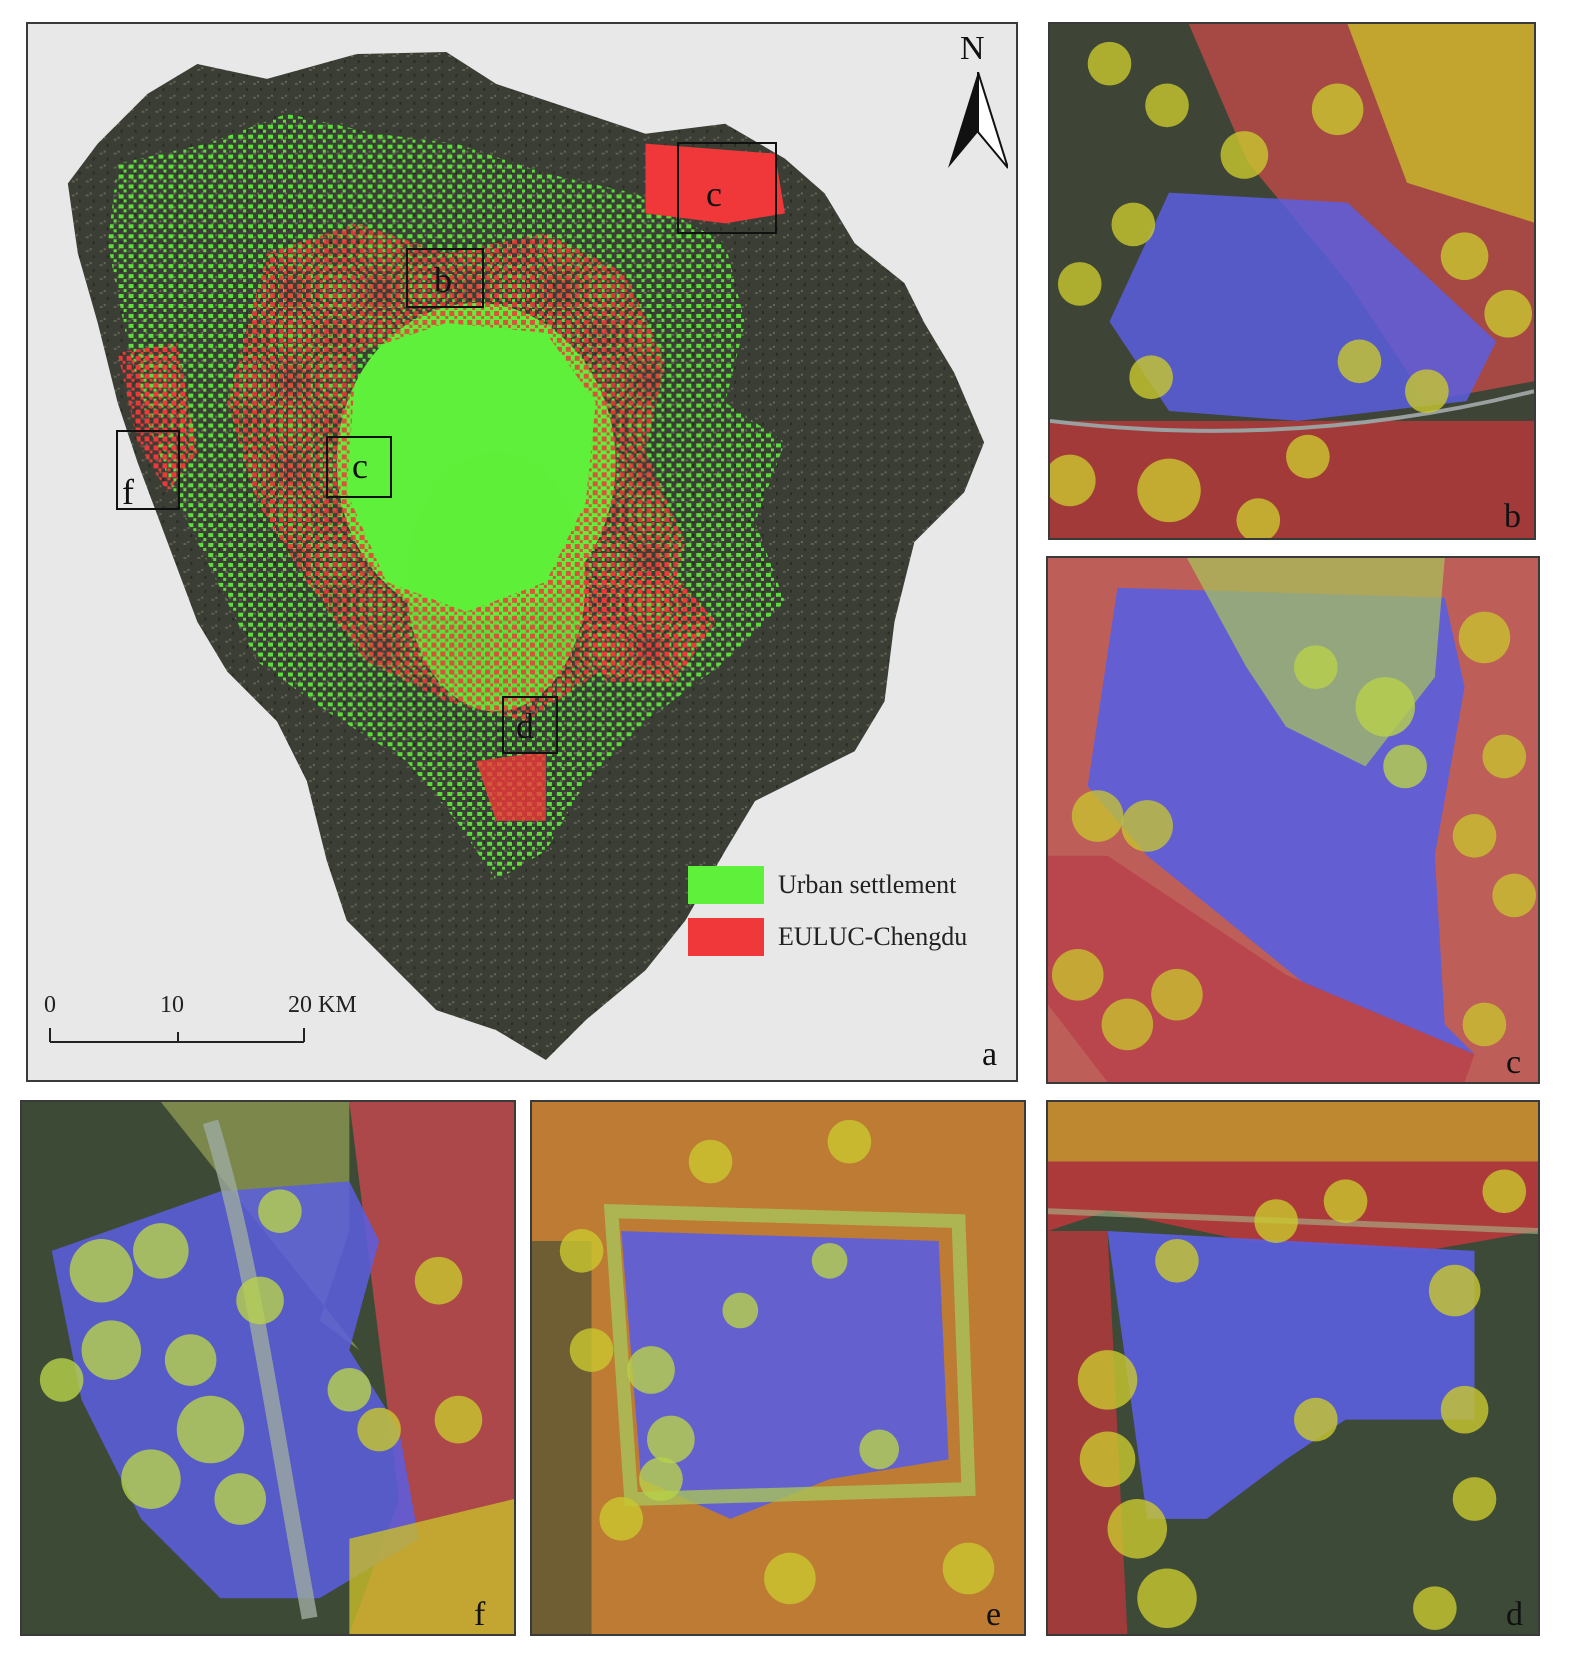 Image resolution: width=1571 pixels, height=1657 pixels. Describe the element at coordinates (480, 1614) in the screenshot. I see `inset-label-f: f` at that location.